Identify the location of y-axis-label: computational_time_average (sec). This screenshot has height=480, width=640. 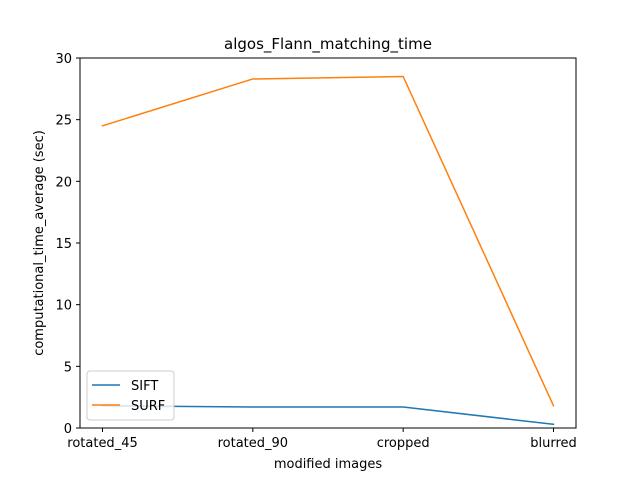
(39, 243).